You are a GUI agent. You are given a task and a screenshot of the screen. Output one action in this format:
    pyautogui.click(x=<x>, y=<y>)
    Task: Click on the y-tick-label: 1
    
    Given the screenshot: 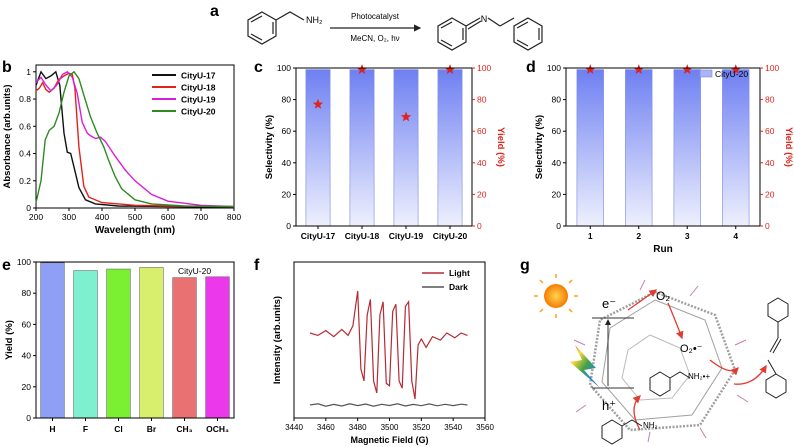 What is the action you would take?
    pyautogui.click(x=28, y=72)
    